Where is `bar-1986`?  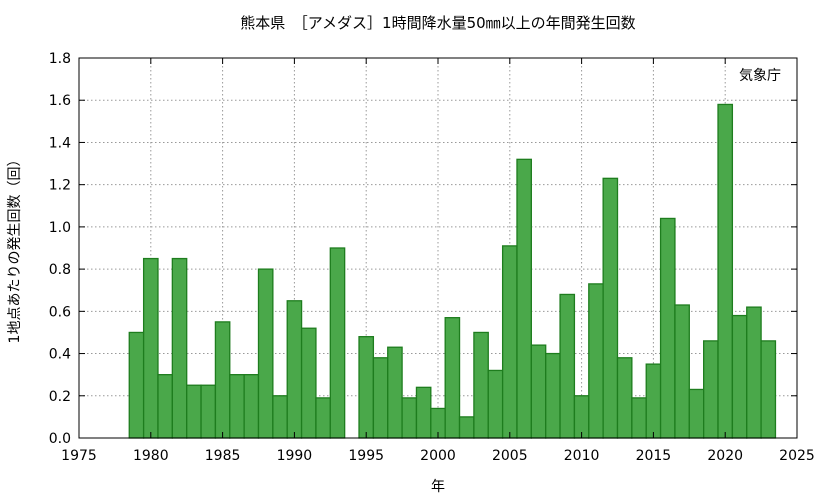 bar-1986 is located at coordinates (237, 406).